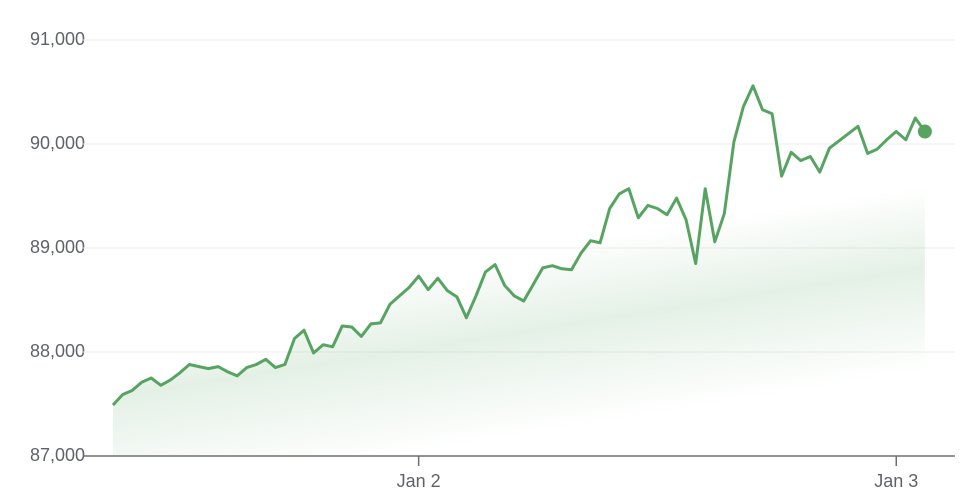 This screenshot has width=978, height=504. What do you see at coordinates (57, 39) in the screenshot?
I see `y-tick-label: 91,000` at bounding box center [57, 39].